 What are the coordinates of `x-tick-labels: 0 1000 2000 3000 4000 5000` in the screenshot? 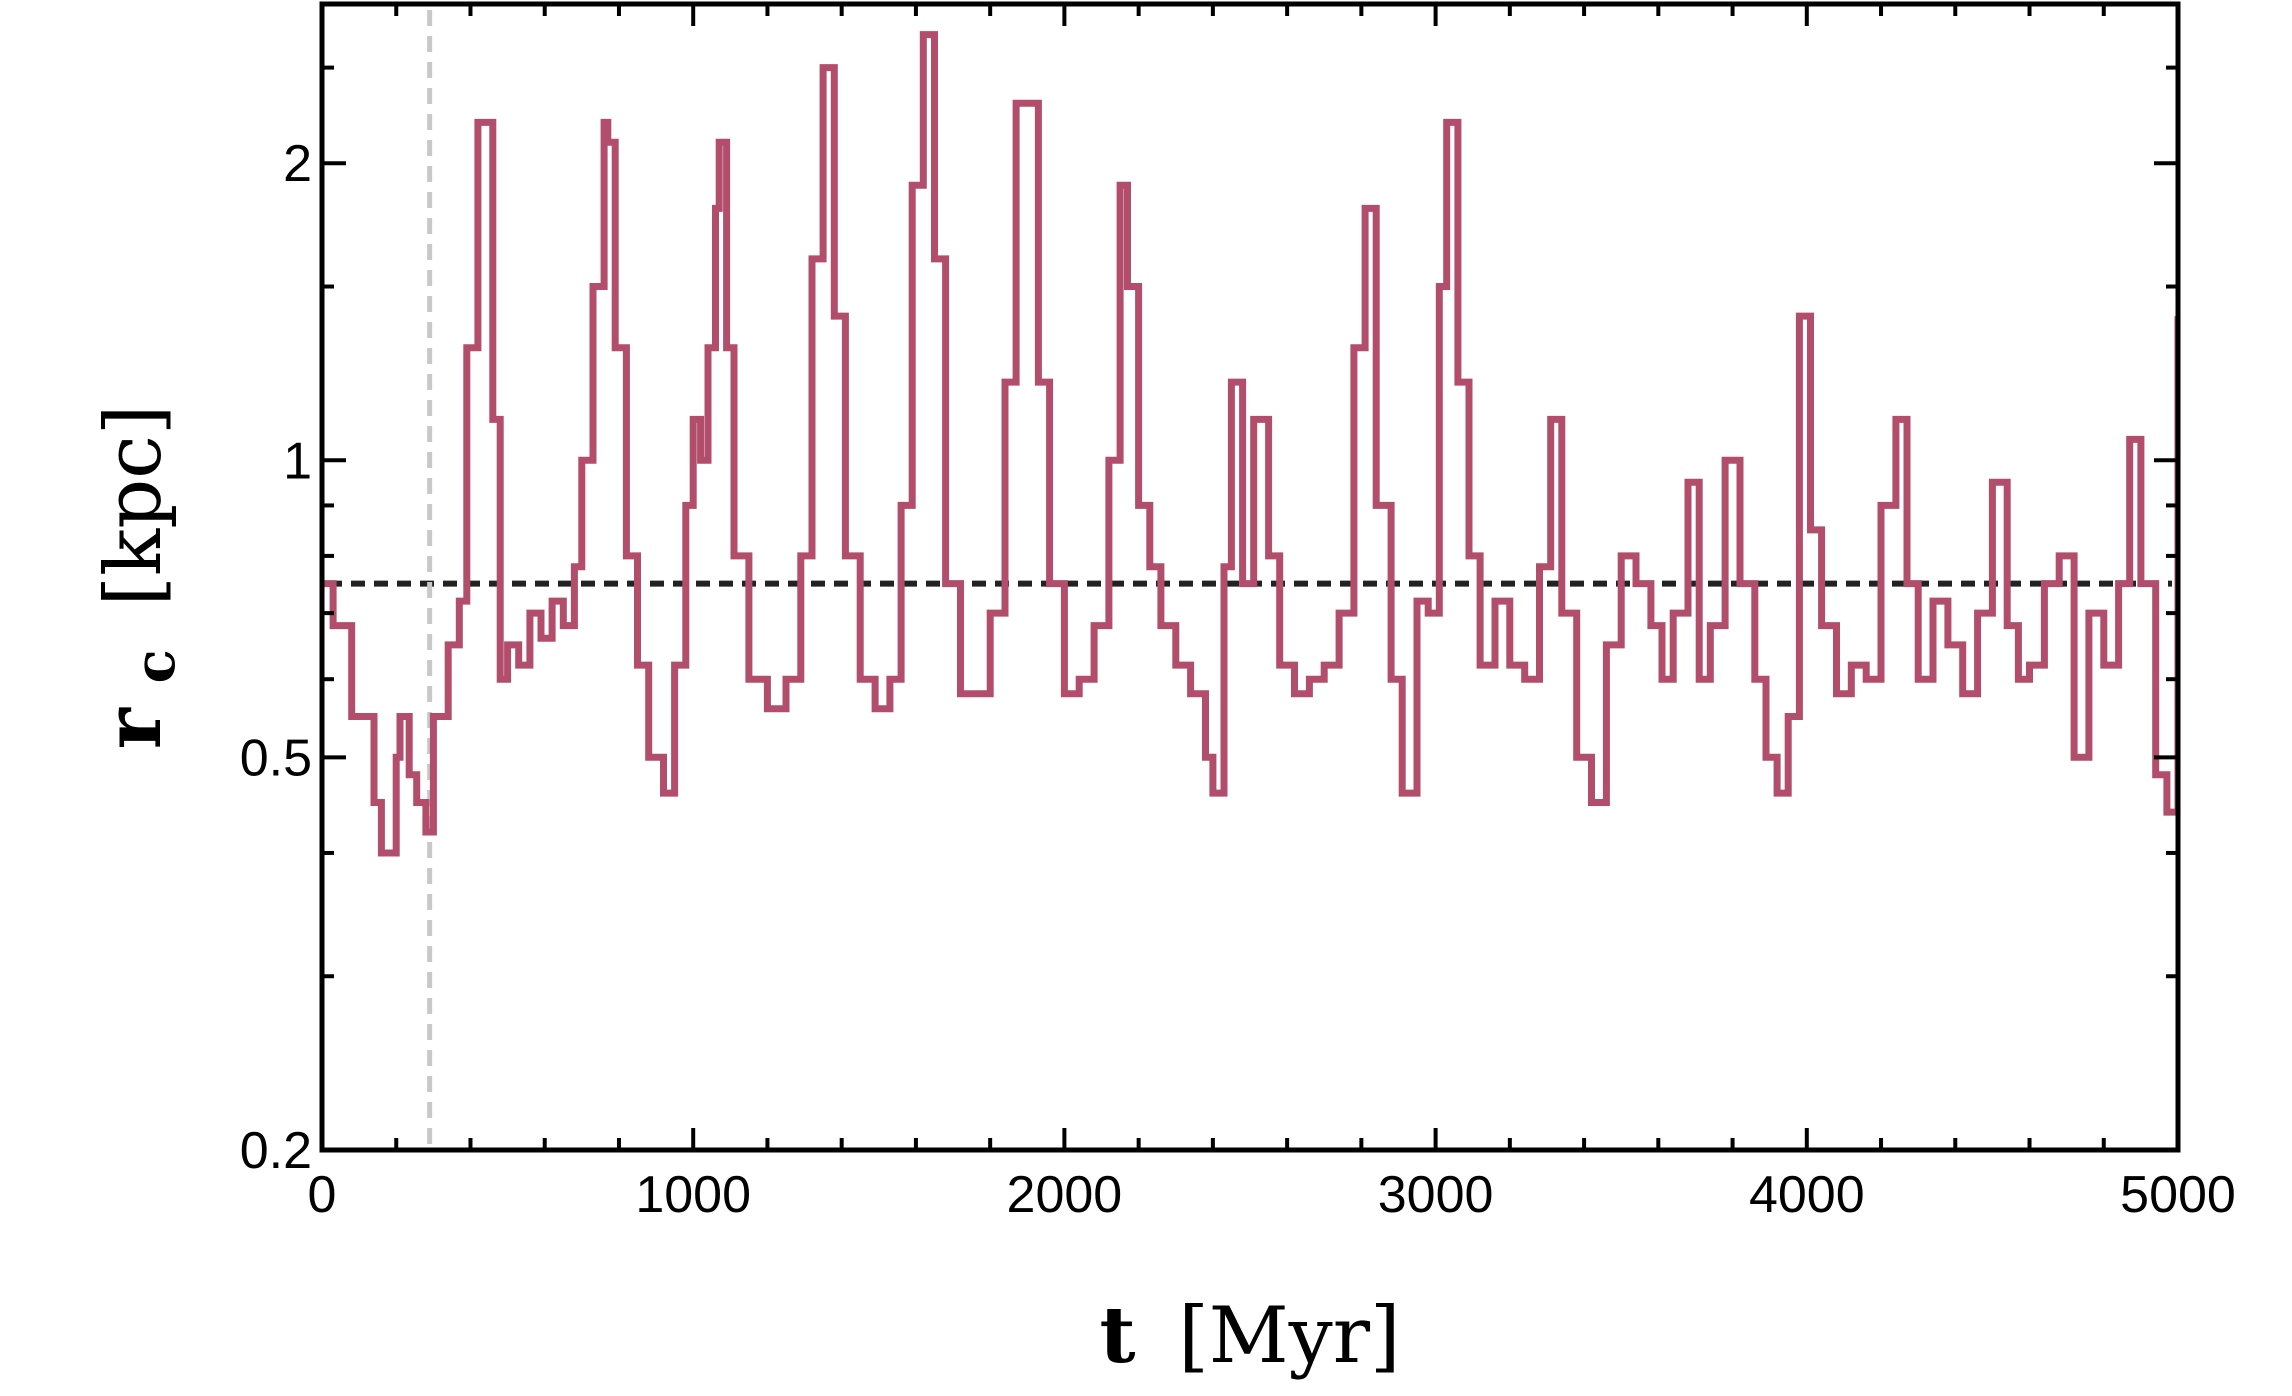 It's located at (1272, 1195).